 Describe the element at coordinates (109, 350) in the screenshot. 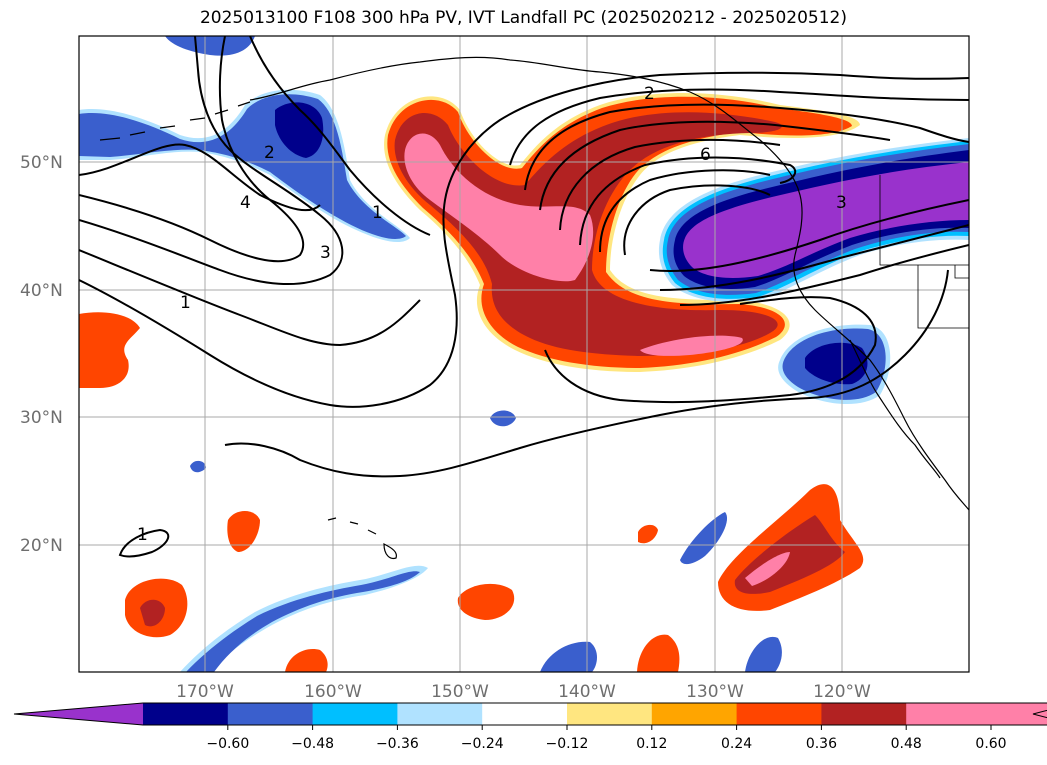

I see `positive-west-blob` at that location.